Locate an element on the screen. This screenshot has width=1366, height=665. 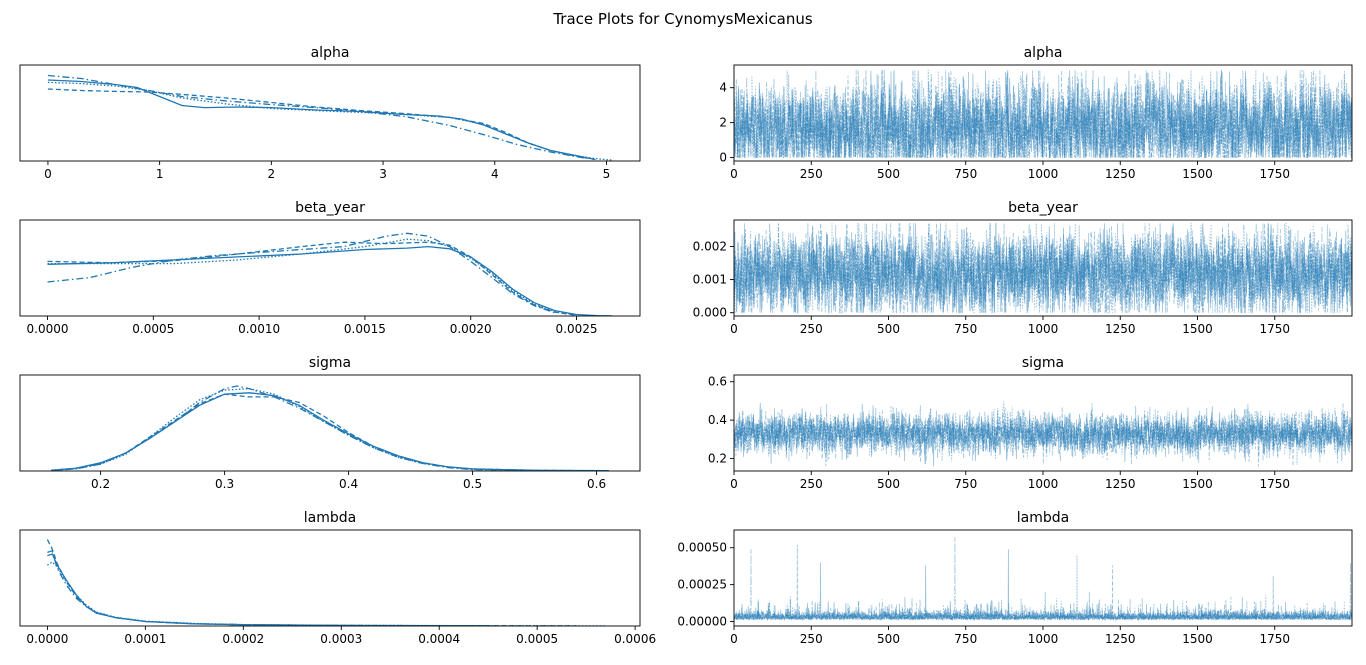
y-tick-label: 2 is located at coordinates (723, 123).